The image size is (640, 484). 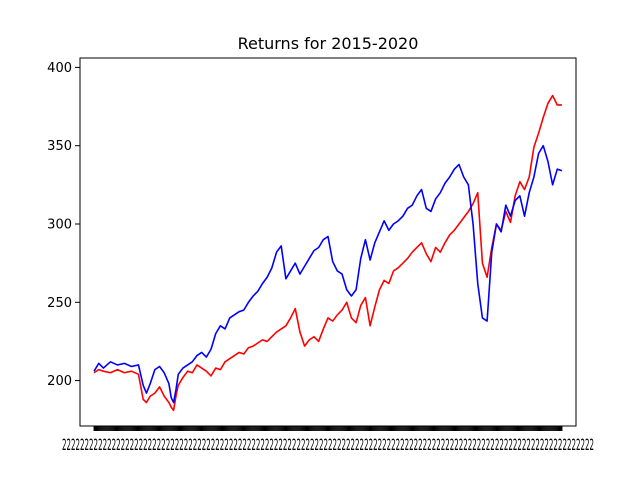 What do you see at coordinates (59, 381) in the screenshot?
I see `y-tick-label: 200` at bounding box center [59, 381].